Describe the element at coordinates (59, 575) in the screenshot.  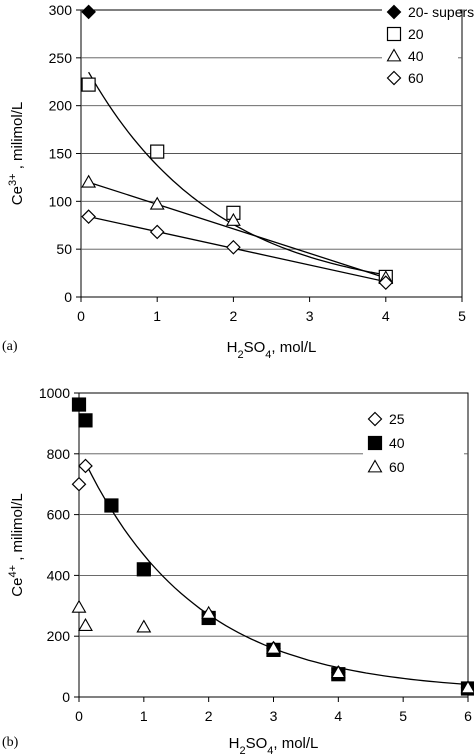
I see `y-tick-label: 400` at that location.